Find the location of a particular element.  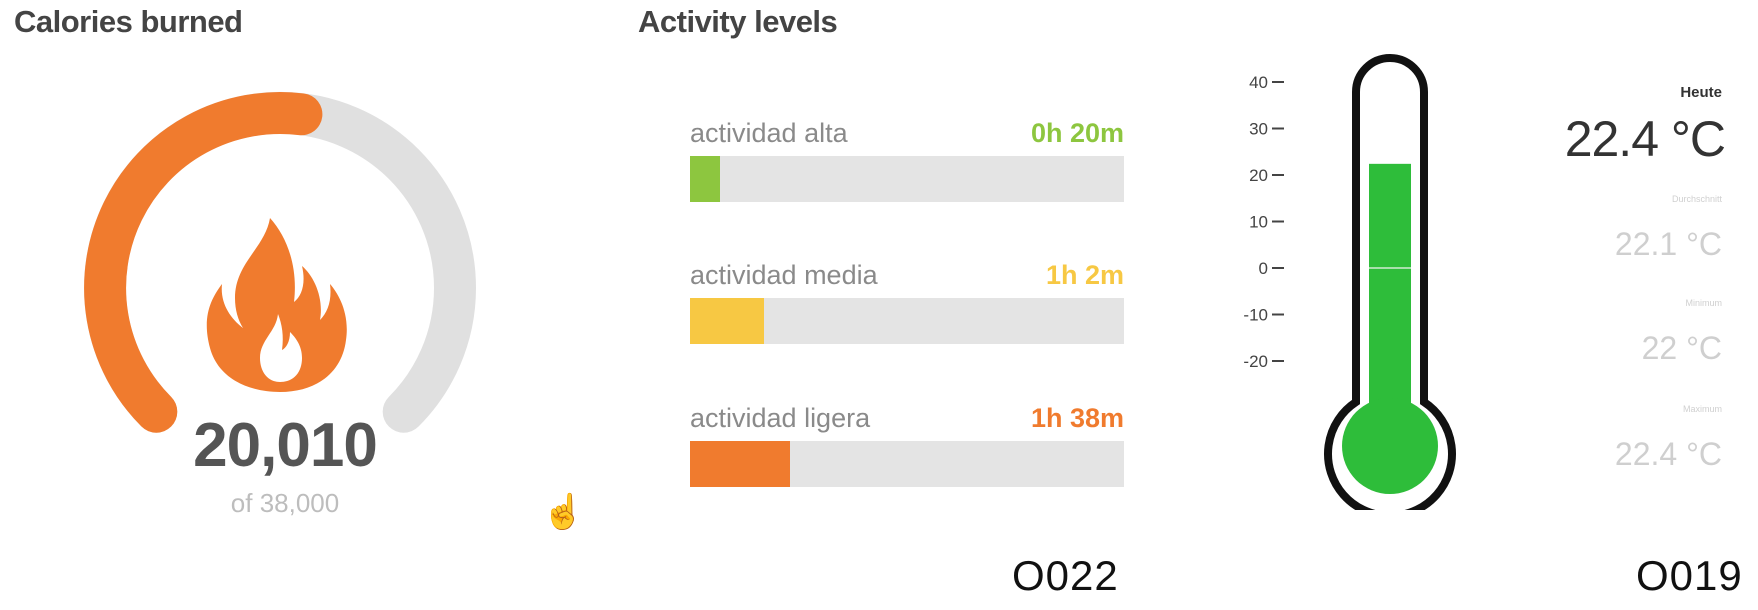

average-temperature: 22.1 °C is located at coordinates (1668, 244).